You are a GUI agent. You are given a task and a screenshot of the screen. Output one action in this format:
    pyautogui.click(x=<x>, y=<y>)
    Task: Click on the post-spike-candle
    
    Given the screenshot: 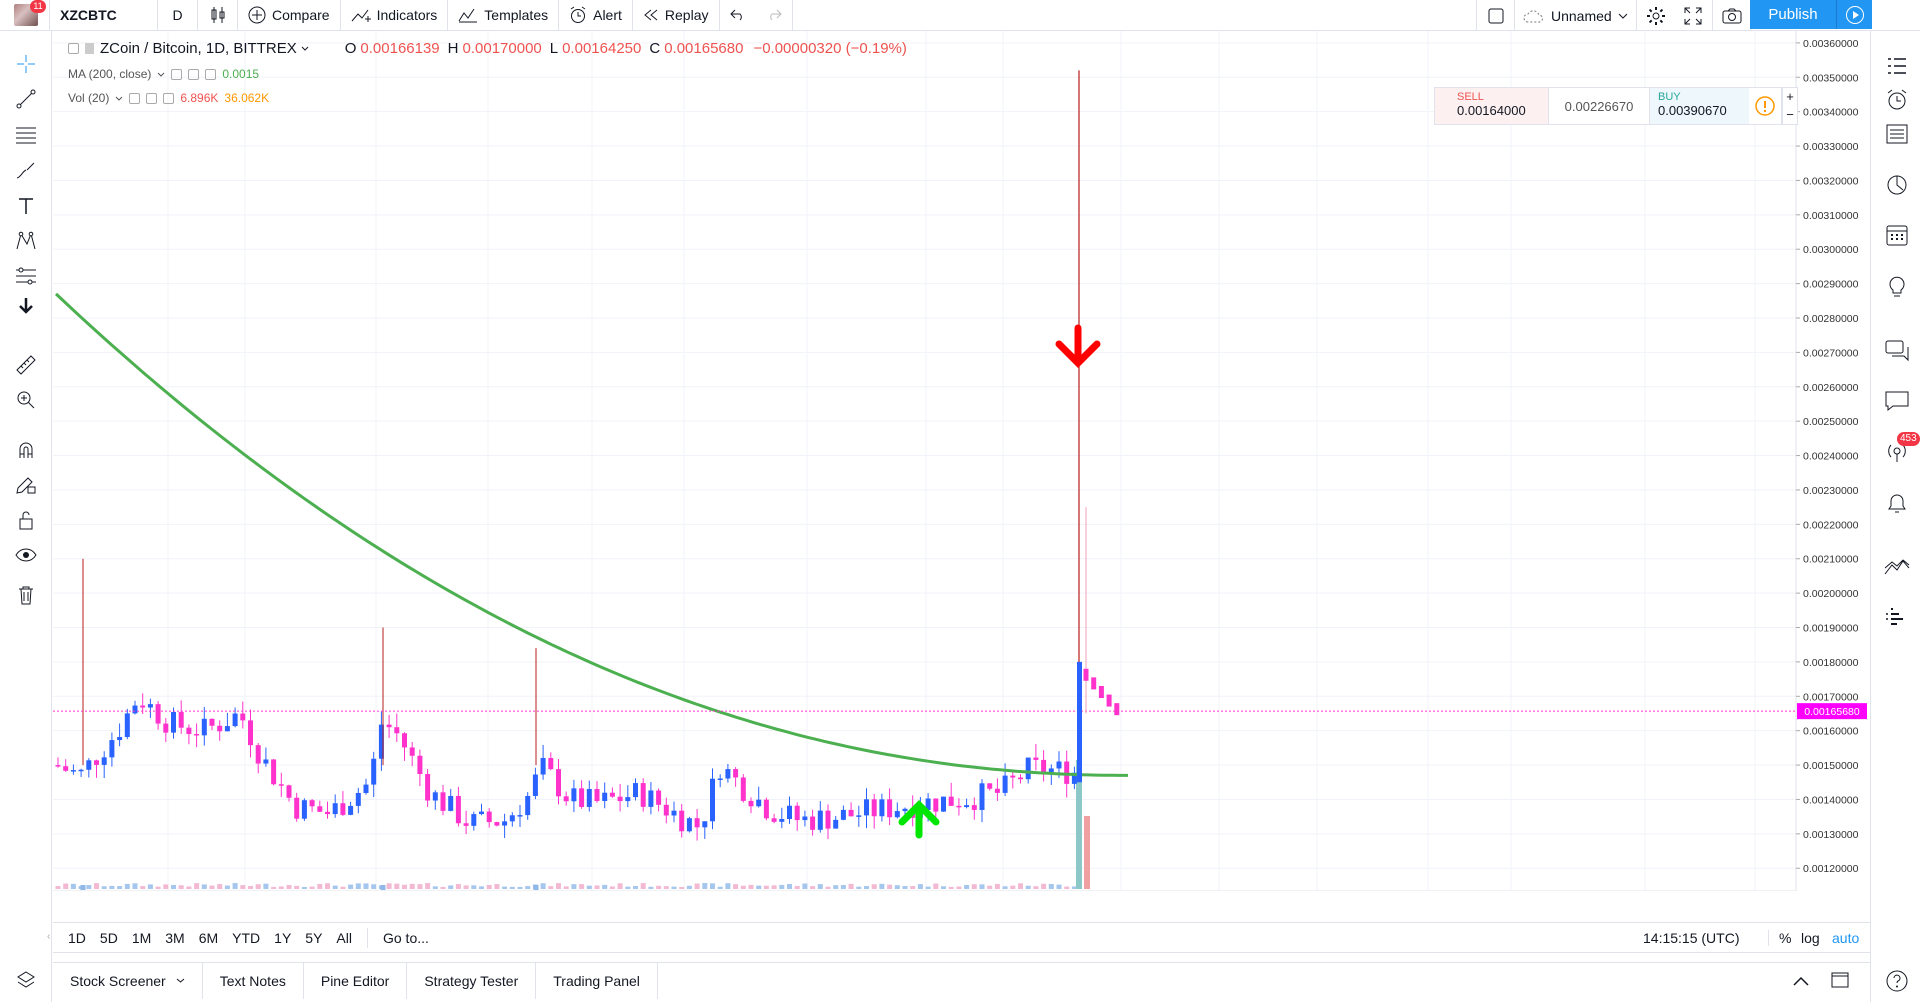 What is the action you would take?
    pyautogui.click(x=1094, y=683)
    